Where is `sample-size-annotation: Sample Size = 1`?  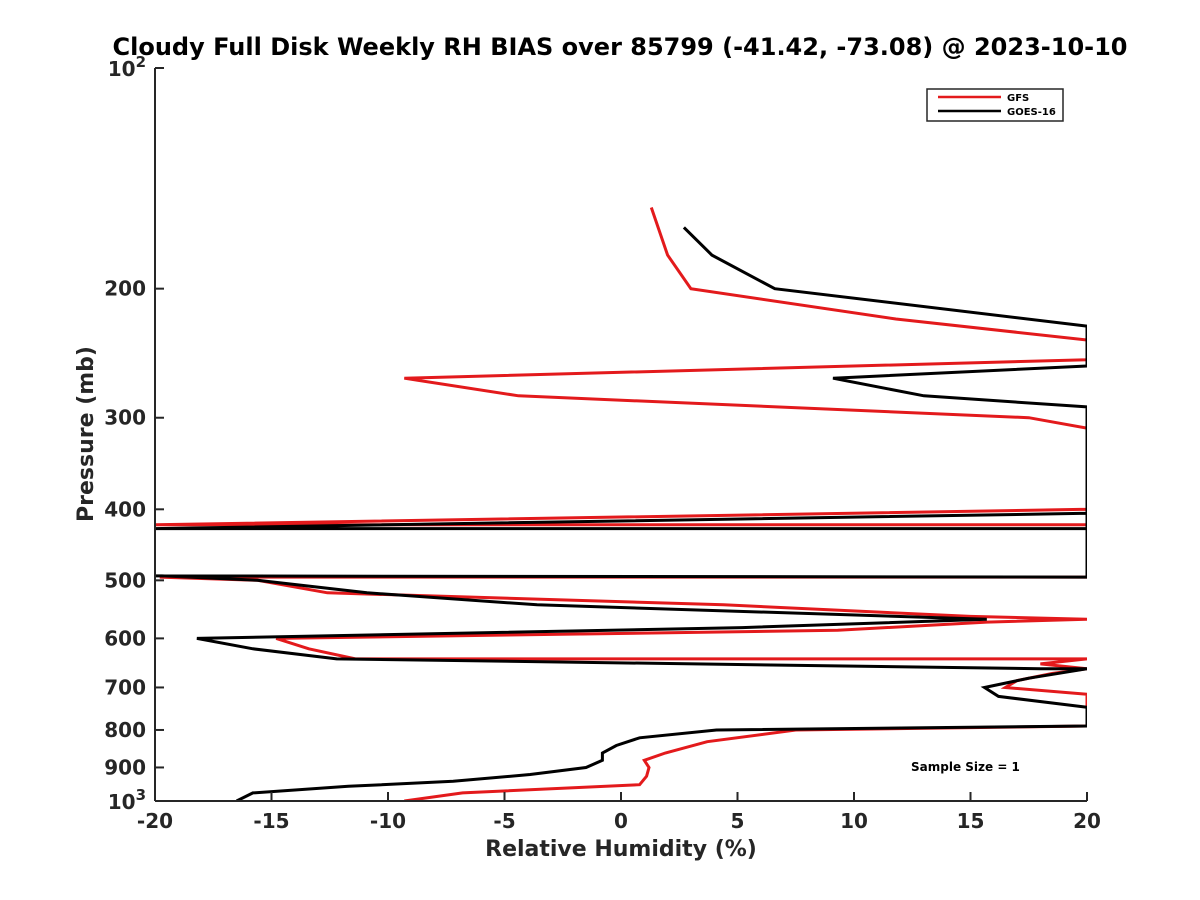 sample-size-annotation: Sample Size = 1 is located at coordinates (965, 767).